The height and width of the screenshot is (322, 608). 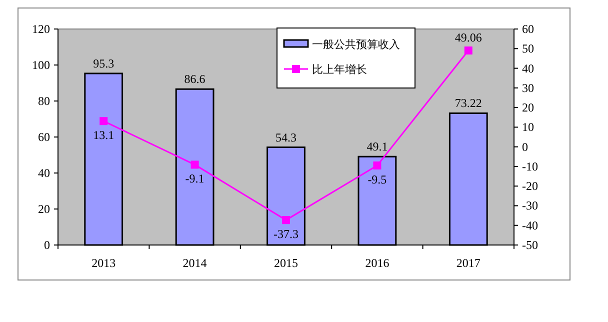 I want to click on y2-tick-label: 60, so click(x=528, y=29).